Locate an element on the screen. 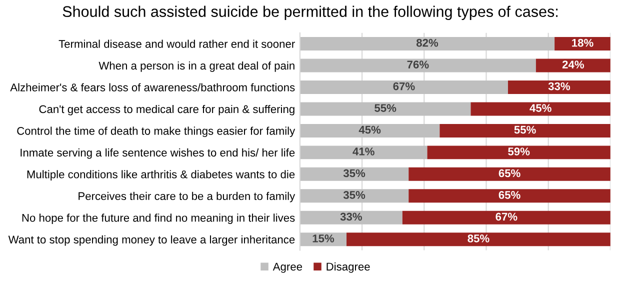 The height and width of the screenshot is (286, 621). data-label: 15% is located at coordinates (323, 238).